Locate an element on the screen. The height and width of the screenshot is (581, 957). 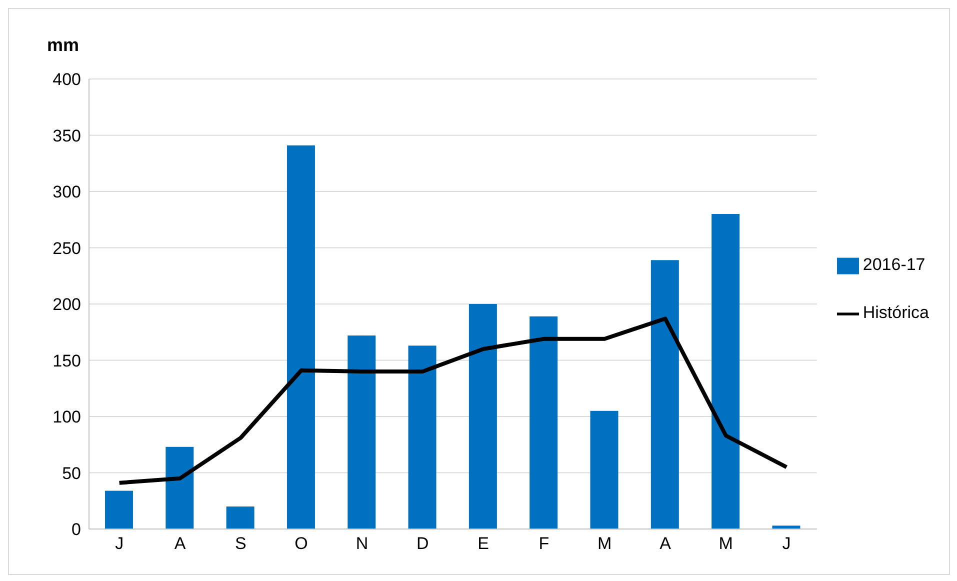
y-tick-label: 150 is located at coordinates (66, 360).